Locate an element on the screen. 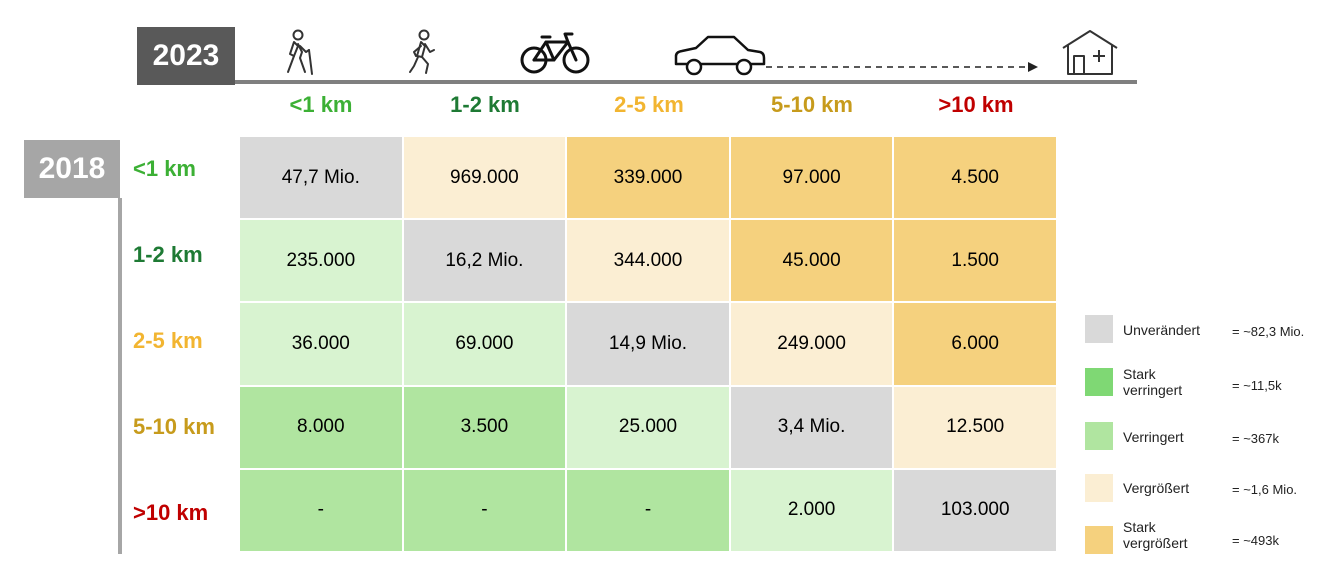 The width and height of the screenshot is (1323, 571). hiker-icon is located at coordinates (300, 52).